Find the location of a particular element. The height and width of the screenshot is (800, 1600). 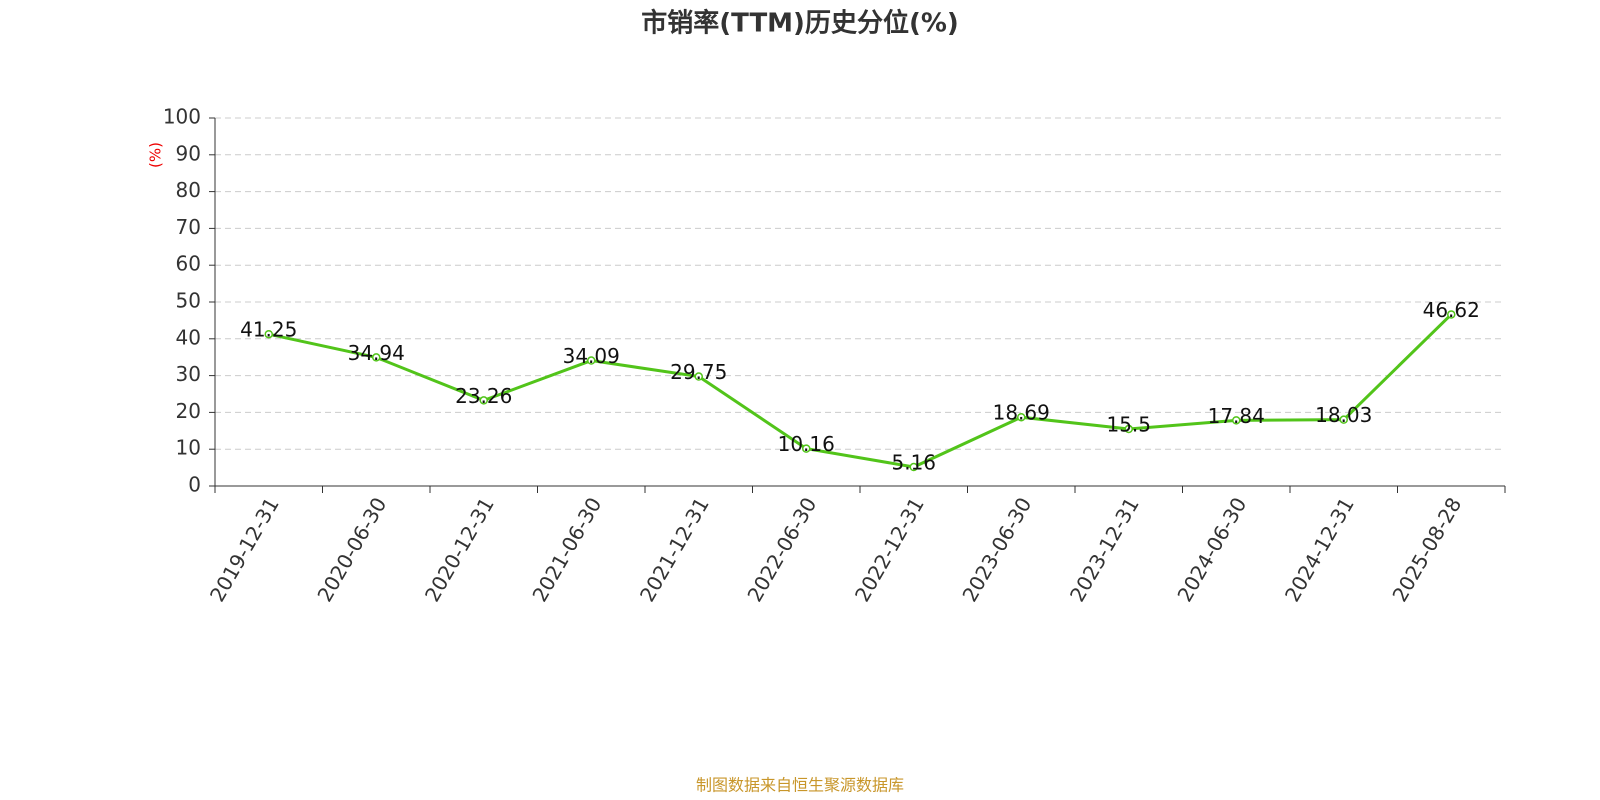

x-tick-label: 2021-06-30 is located at coordinates (566, 549).